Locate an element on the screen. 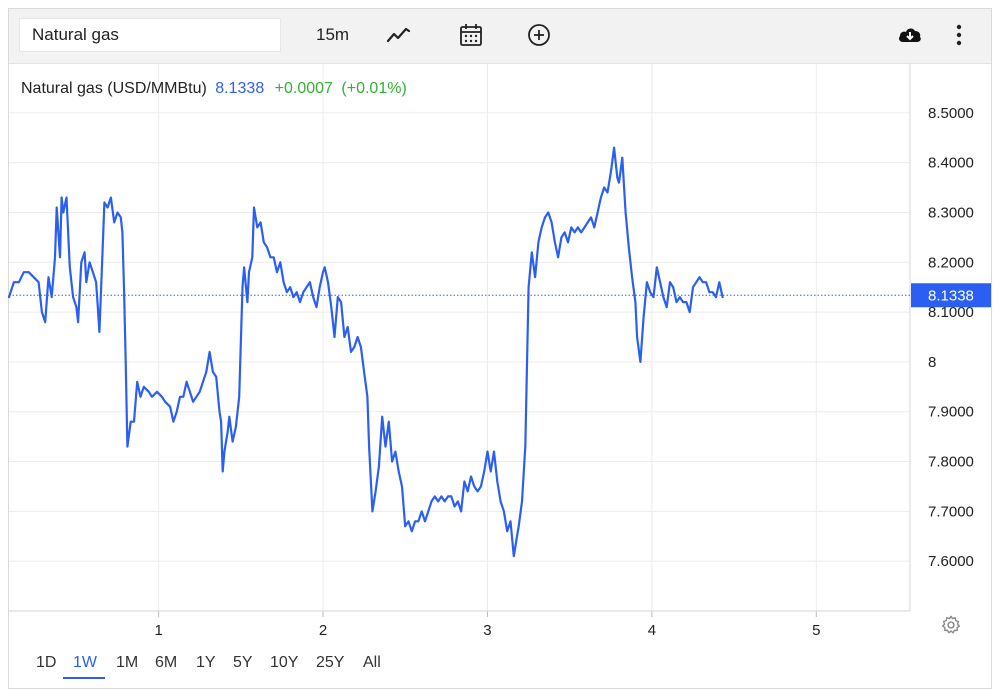  x-tick-label: 5 is located at coordinates (816, 630).